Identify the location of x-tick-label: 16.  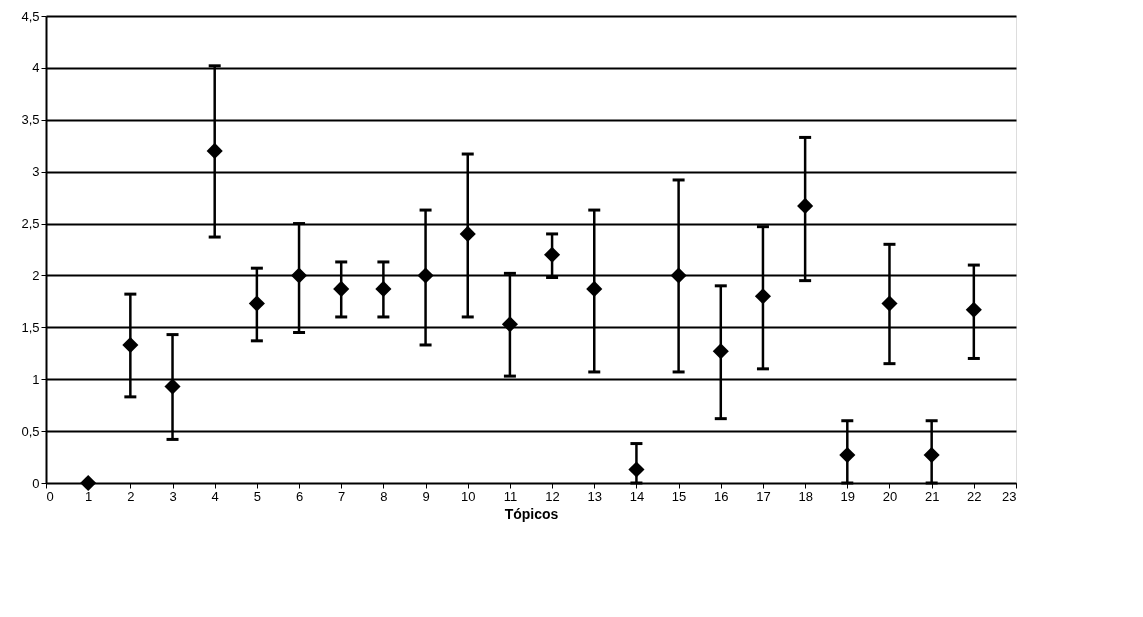
(721, 496).